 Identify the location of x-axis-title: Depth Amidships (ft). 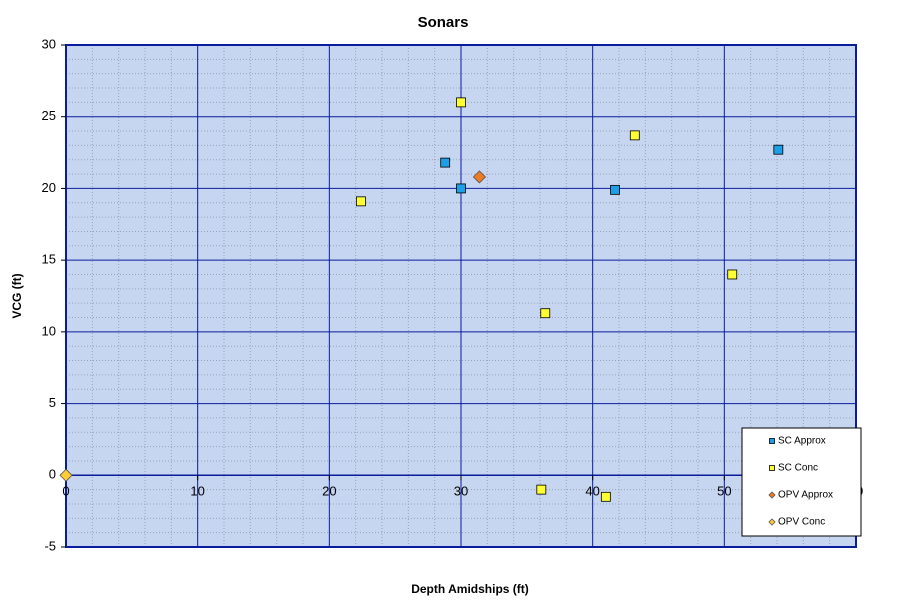
(470, 589).